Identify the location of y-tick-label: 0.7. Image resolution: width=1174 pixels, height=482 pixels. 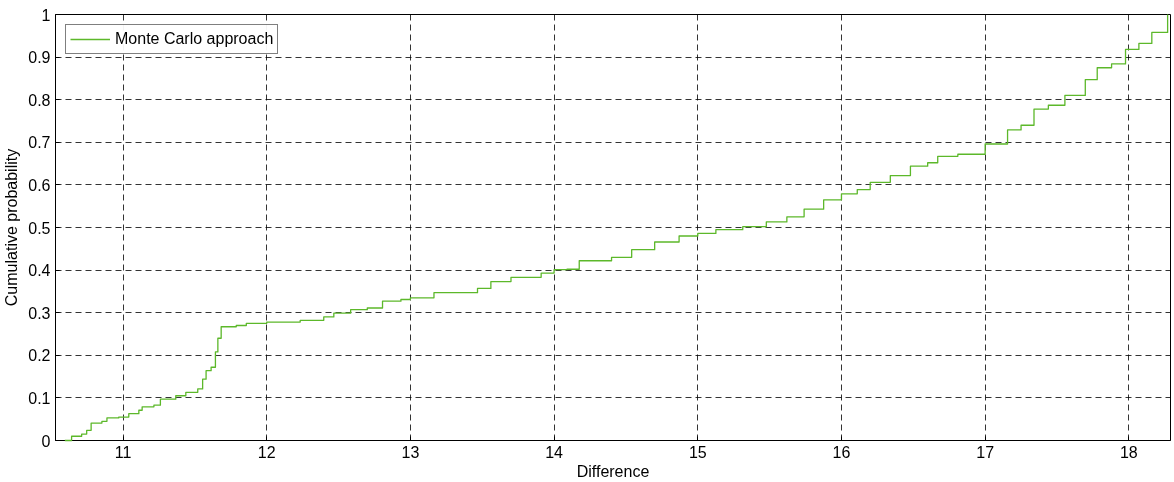
(39, 143).